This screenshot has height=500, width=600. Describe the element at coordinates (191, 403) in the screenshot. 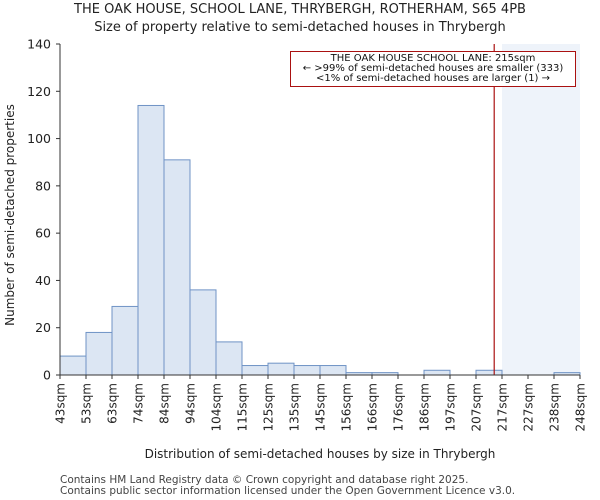

I see `x-tick-label: 94sqm` at that location.